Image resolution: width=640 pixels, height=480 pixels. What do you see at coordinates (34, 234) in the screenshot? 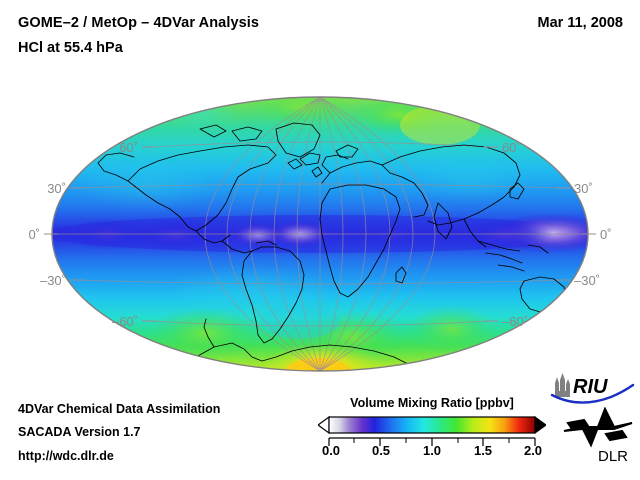
I see `lat-label-left-0: 0˚` at bounding box center [34, 234].